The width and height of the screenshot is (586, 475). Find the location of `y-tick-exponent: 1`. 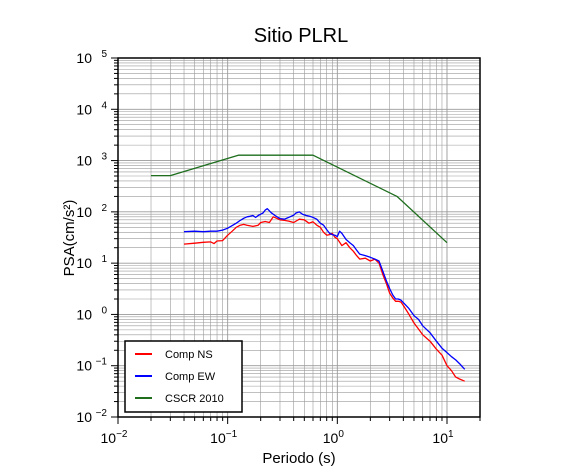

y-tick-exponent: 1 is located at coordinates (104, 259).